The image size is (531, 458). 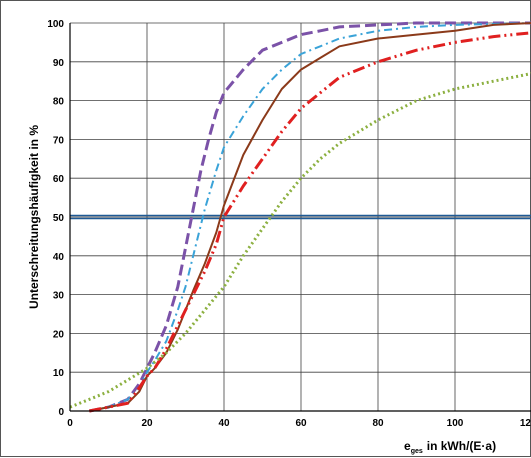 What do you see at coordinates (59, 179) in the screenshot?
I see `y-tick-label: 60` at bounding box center [59, 179].